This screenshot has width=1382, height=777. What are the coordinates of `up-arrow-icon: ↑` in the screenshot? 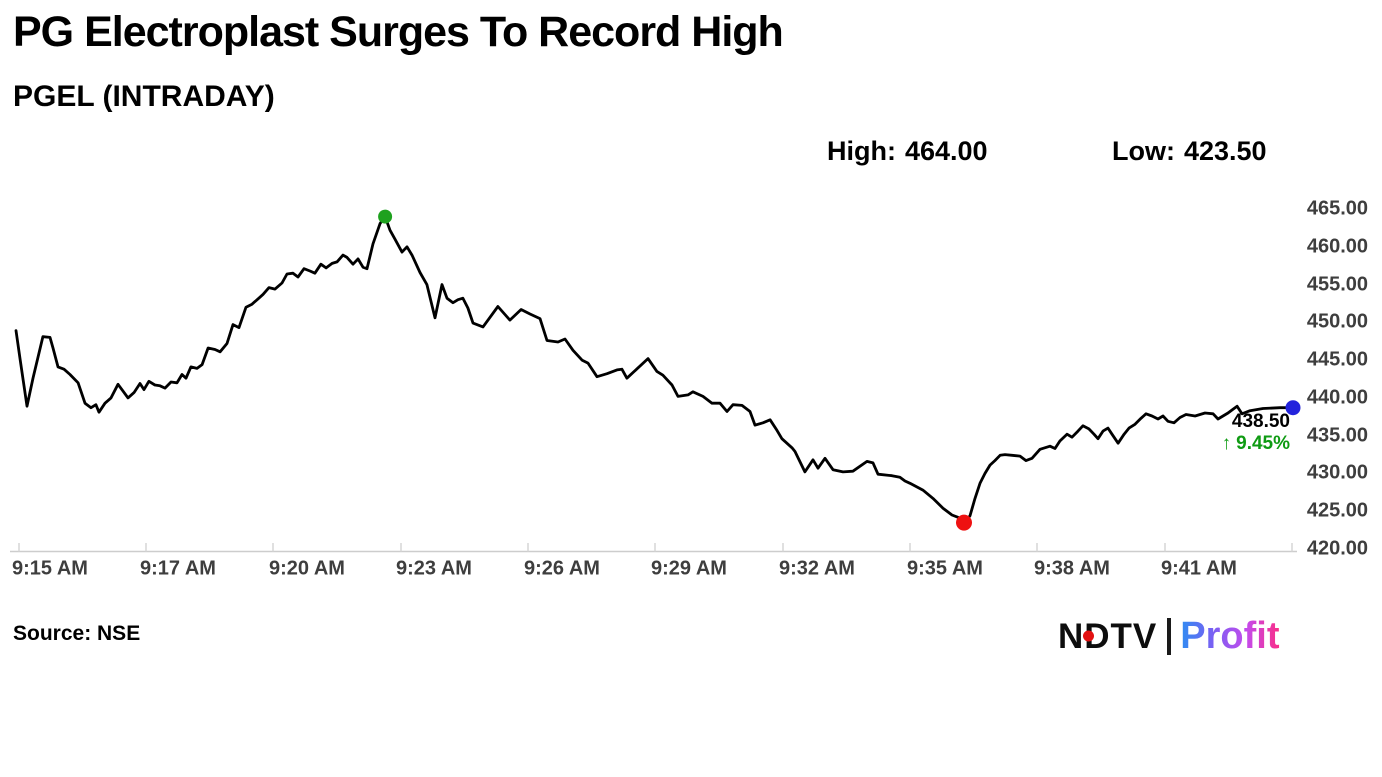 It's located at (1226, 444).